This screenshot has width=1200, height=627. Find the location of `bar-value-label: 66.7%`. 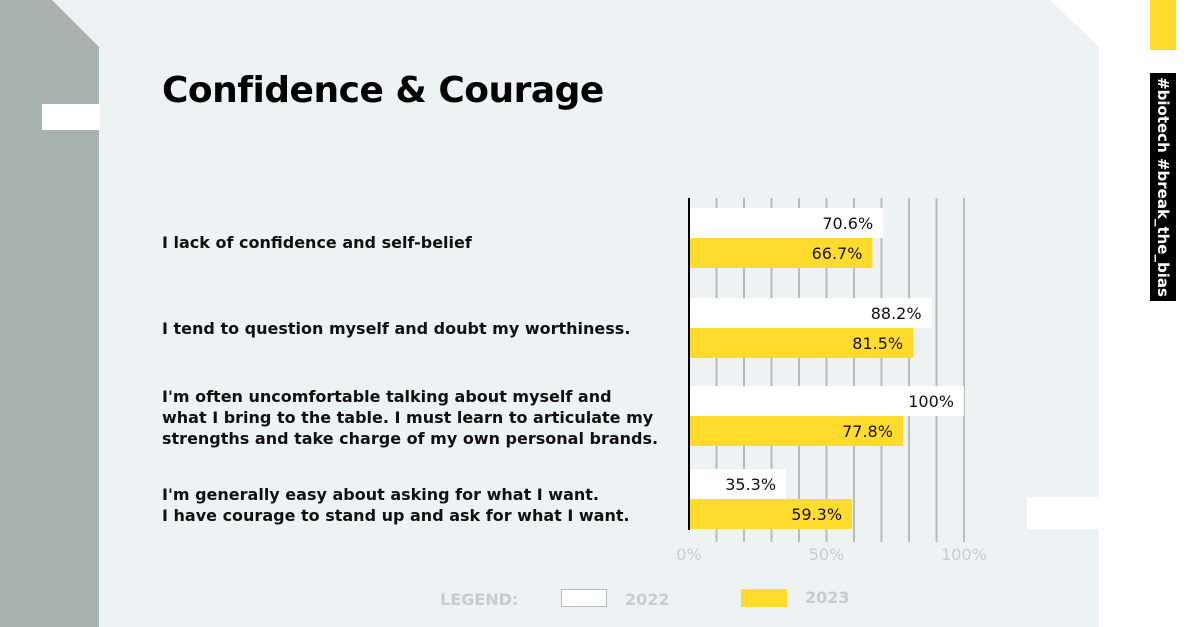

bar-value-label: 66.7% is located at coordinates (837, 253).